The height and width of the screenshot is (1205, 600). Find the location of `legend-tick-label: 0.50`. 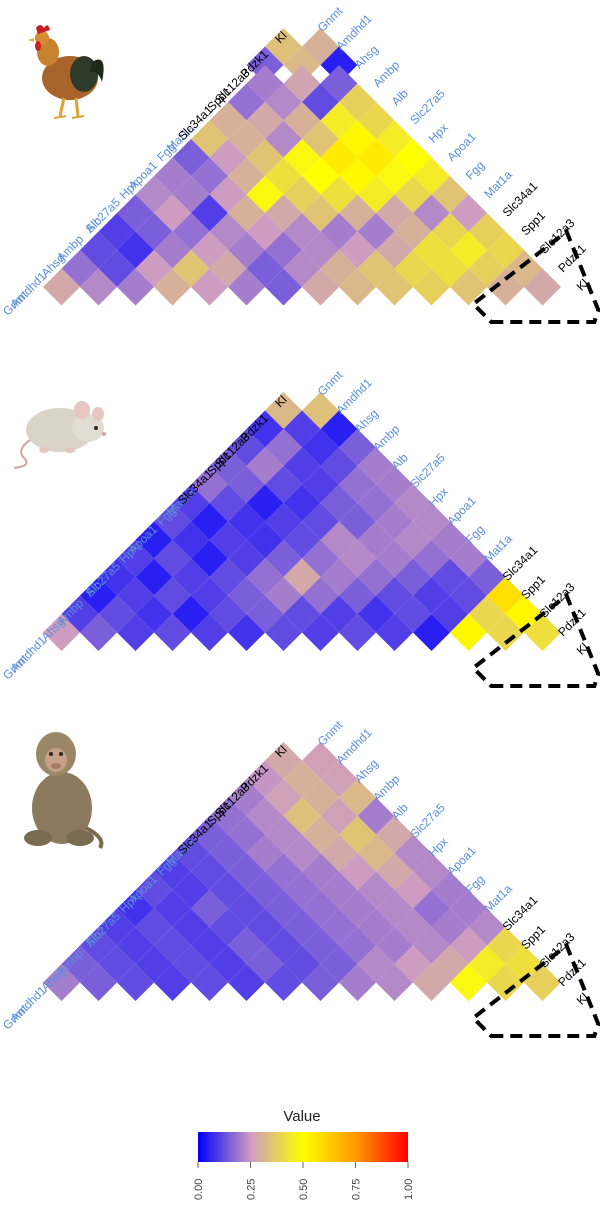

legend-tick-label: 0.50 is located at coordinates (304, 1189).